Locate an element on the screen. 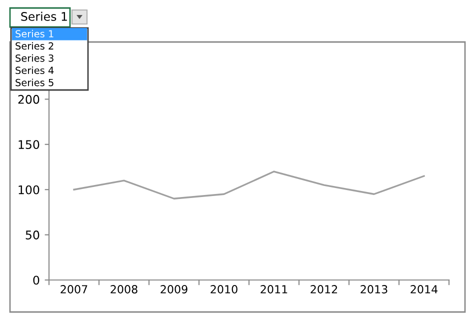  x-tick-label: 2013 is located at coordinates (374, 289).